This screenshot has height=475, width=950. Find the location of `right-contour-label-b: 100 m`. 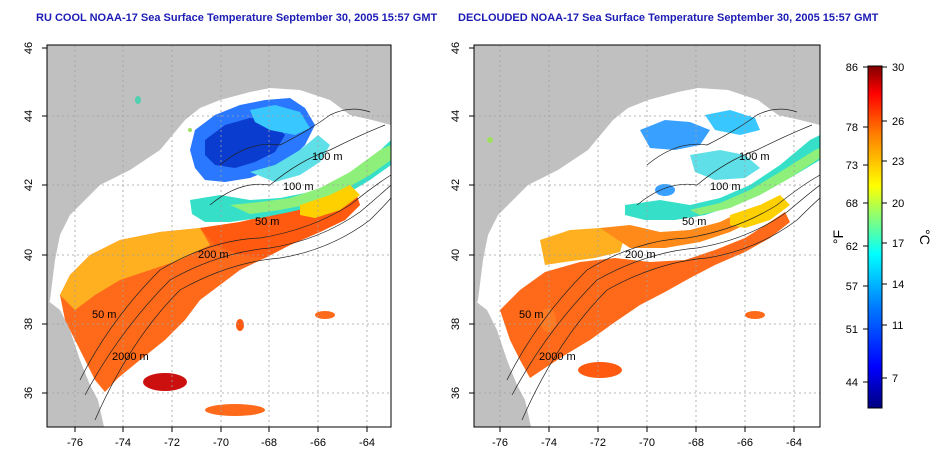

right-contour-label-b: 100 m is located at coordinates (725, 187).